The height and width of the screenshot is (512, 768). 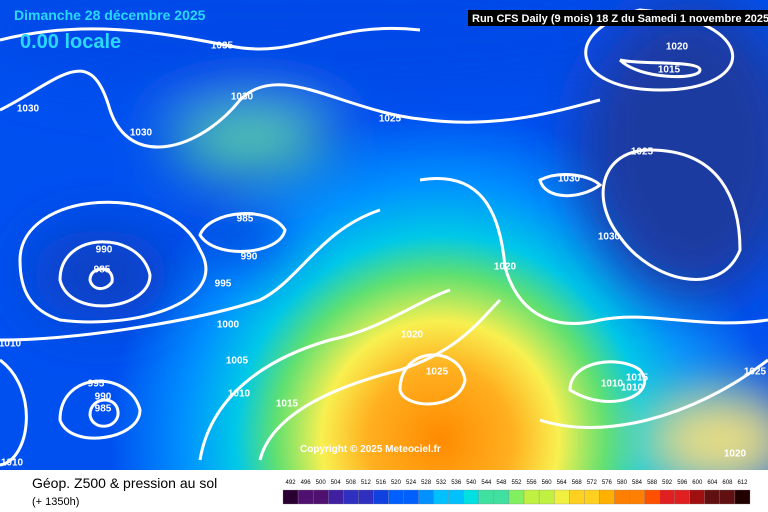 I want to click on scale-label: 548, so click(x=501, y=483).